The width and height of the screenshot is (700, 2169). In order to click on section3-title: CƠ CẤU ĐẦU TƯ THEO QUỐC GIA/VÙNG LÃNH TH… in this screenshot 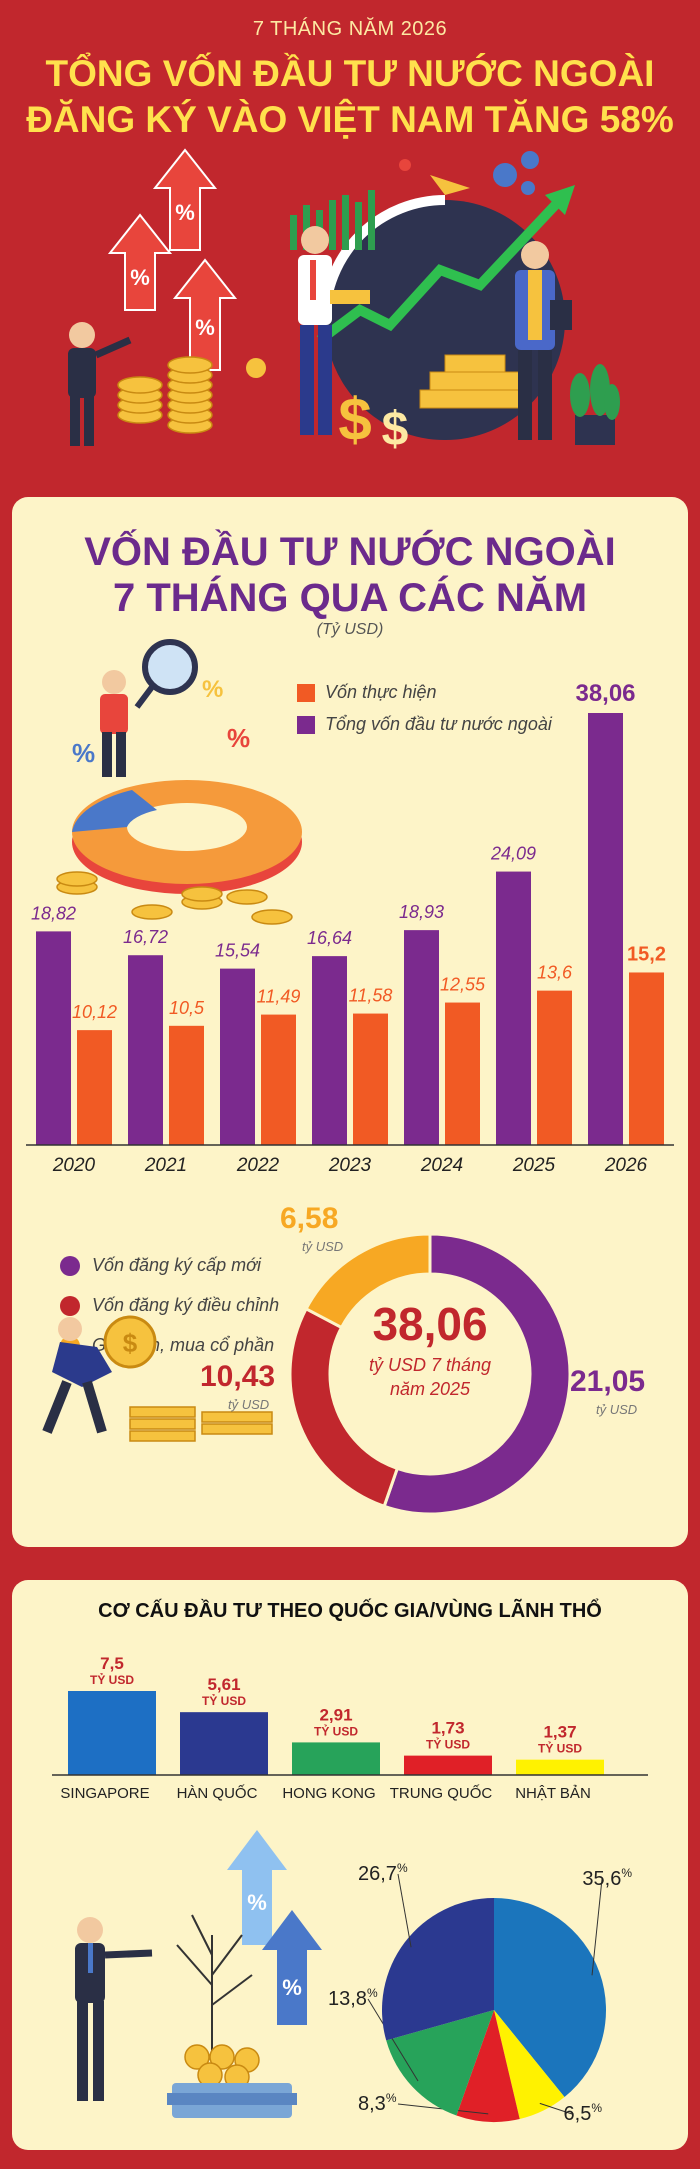, I will do `click(350, 1611)`.